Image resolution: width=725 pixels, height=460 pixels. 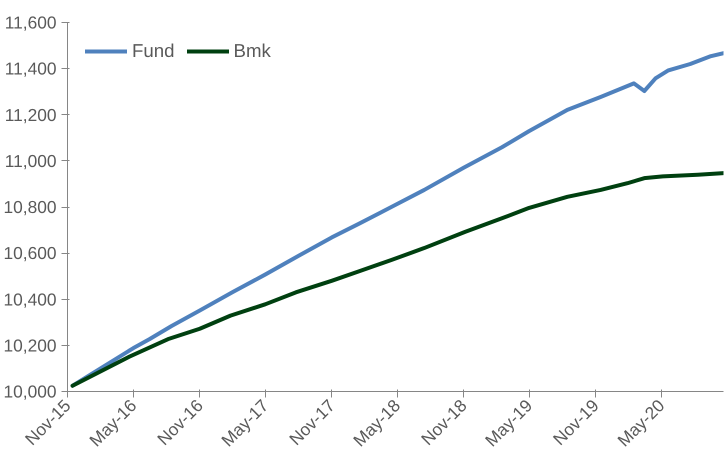 What do you see at coordinates (153, 51) in the screenshot?
I see `legend-label: Fund` at bounding box center [153, 51].